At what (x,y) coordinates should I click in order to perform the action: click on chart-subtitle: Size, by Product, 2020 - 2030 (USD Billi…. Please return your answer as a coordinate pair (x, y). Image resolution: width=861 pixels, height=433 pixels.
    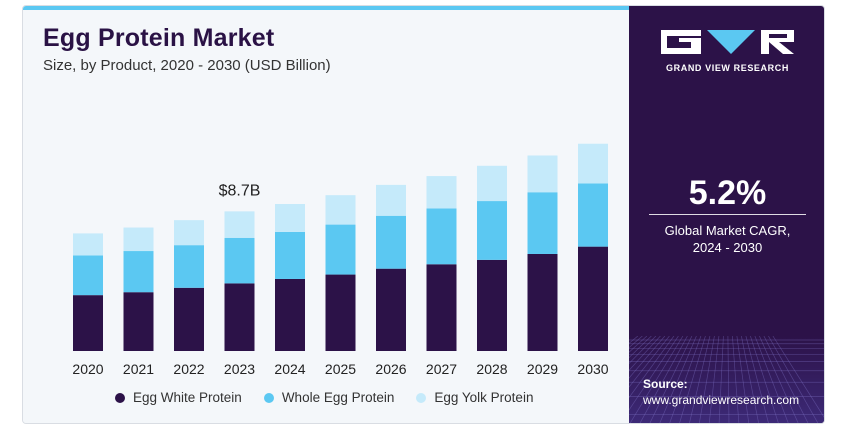
    Looking at the image, I should click on (187, 65).